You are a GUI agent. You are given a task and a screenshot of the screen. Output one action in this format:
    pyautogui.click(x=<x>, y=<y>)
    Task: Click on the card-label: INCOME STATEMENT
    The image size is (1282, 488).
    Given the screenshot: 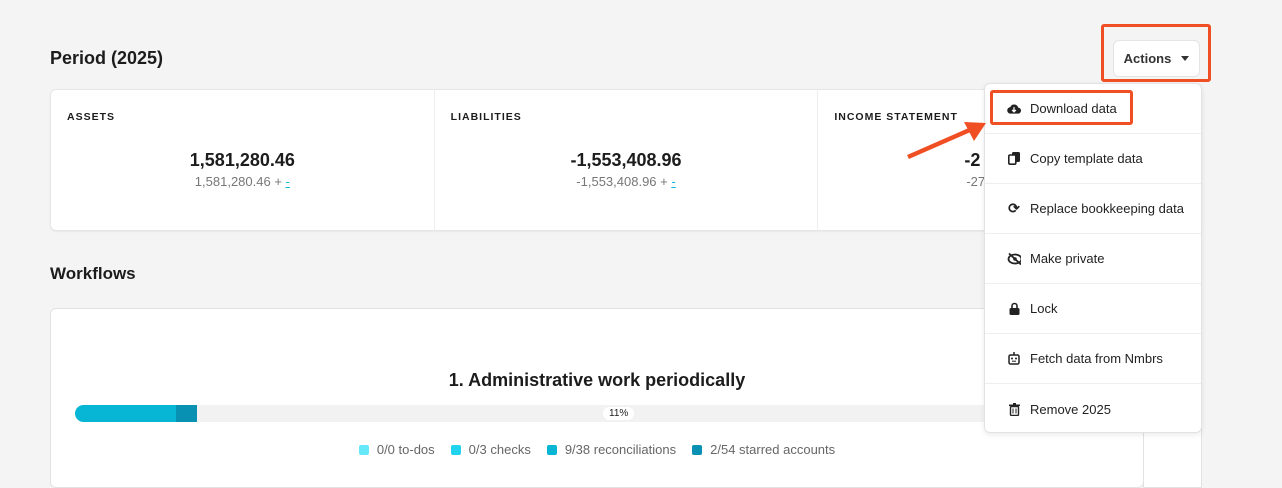 What is the action you would take?
    pyautogui.click(x=896, y=117)
    